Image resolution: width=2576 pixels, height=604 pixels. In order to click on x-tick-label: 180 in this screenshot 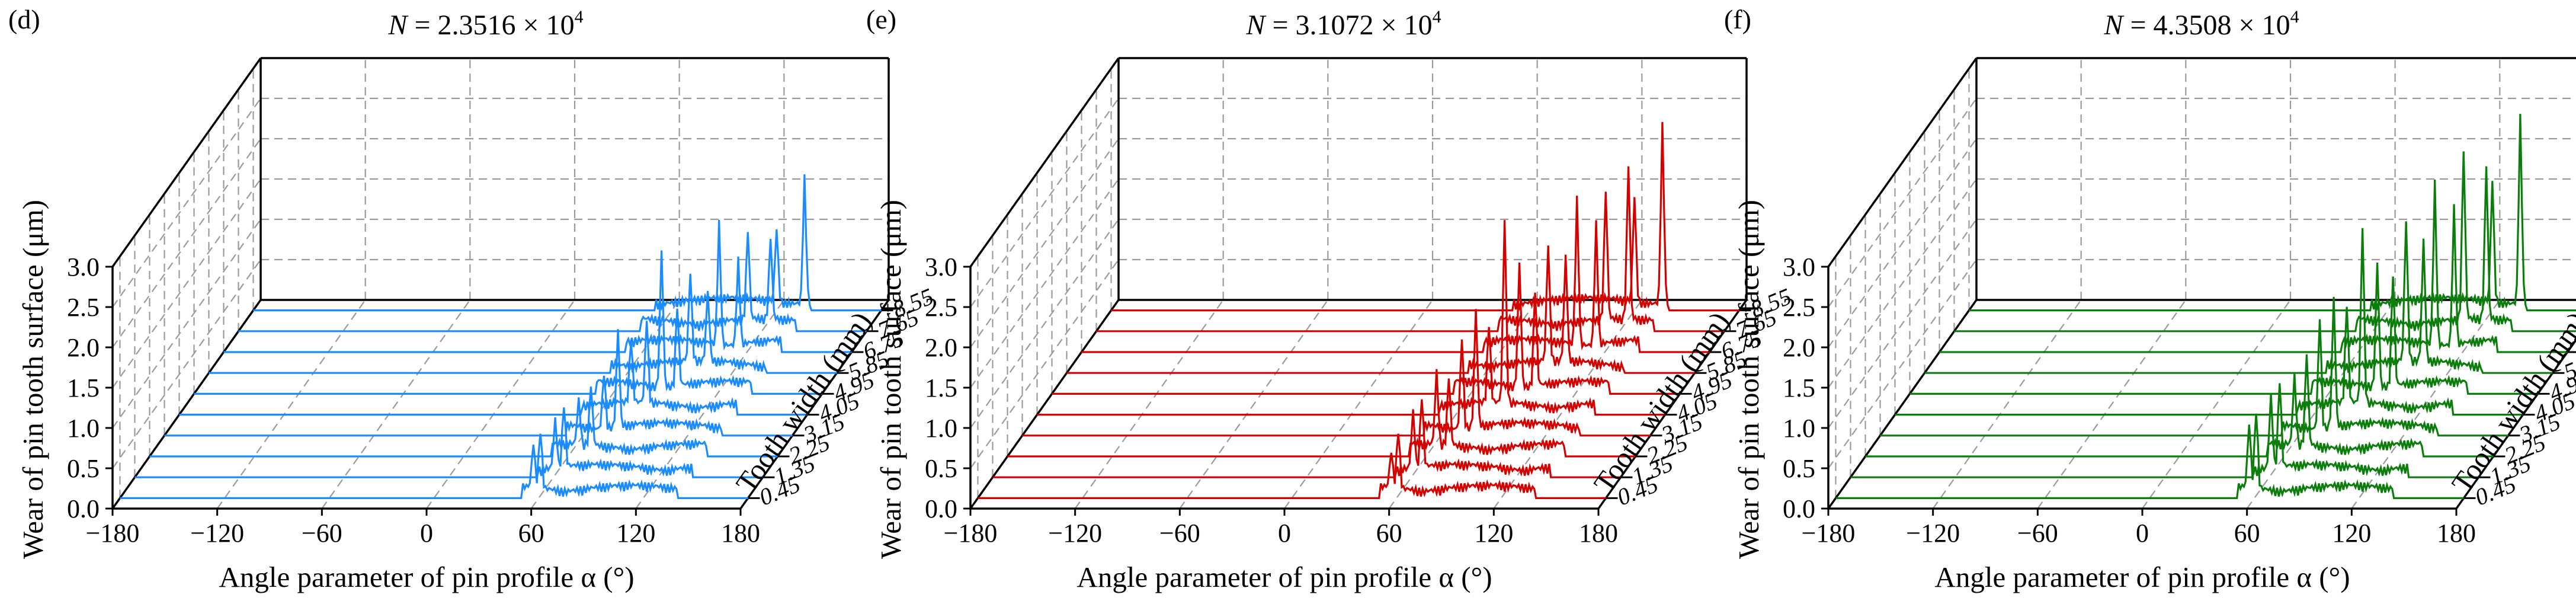, I will do `click(741, 533)`.